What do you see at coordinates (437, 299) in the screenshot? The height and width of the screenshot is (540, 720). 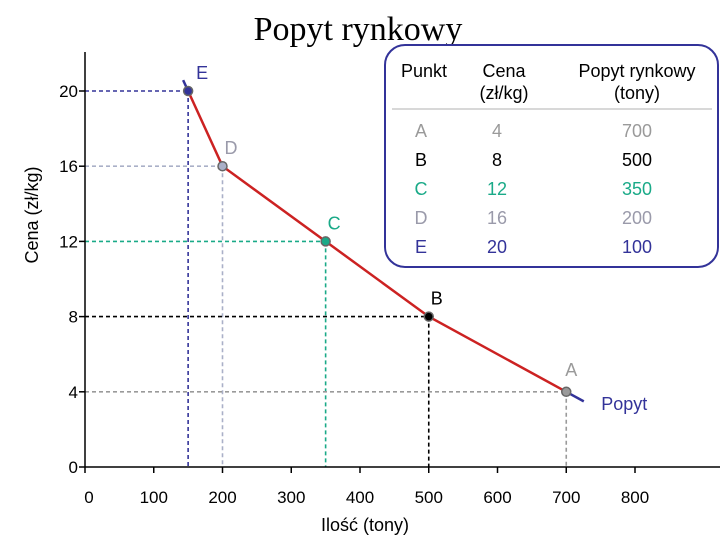 I see `point-label-b: B` at bounding box center [437, 299].